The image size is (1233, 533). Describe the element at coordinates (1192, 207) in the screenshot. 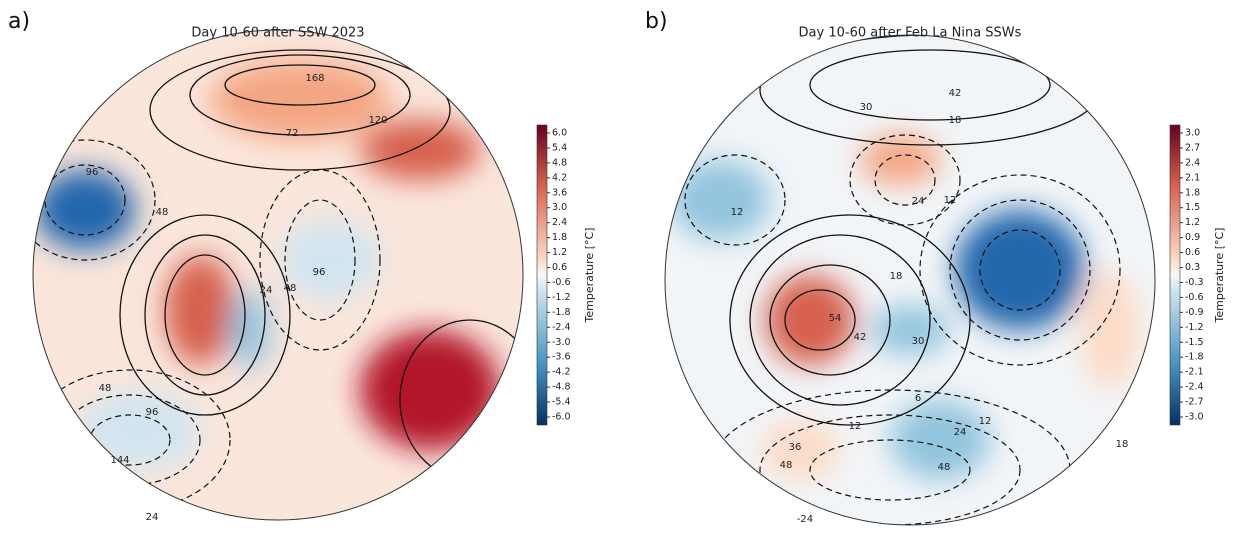

I see `colorbar-tick-label: 1.5` at that location.